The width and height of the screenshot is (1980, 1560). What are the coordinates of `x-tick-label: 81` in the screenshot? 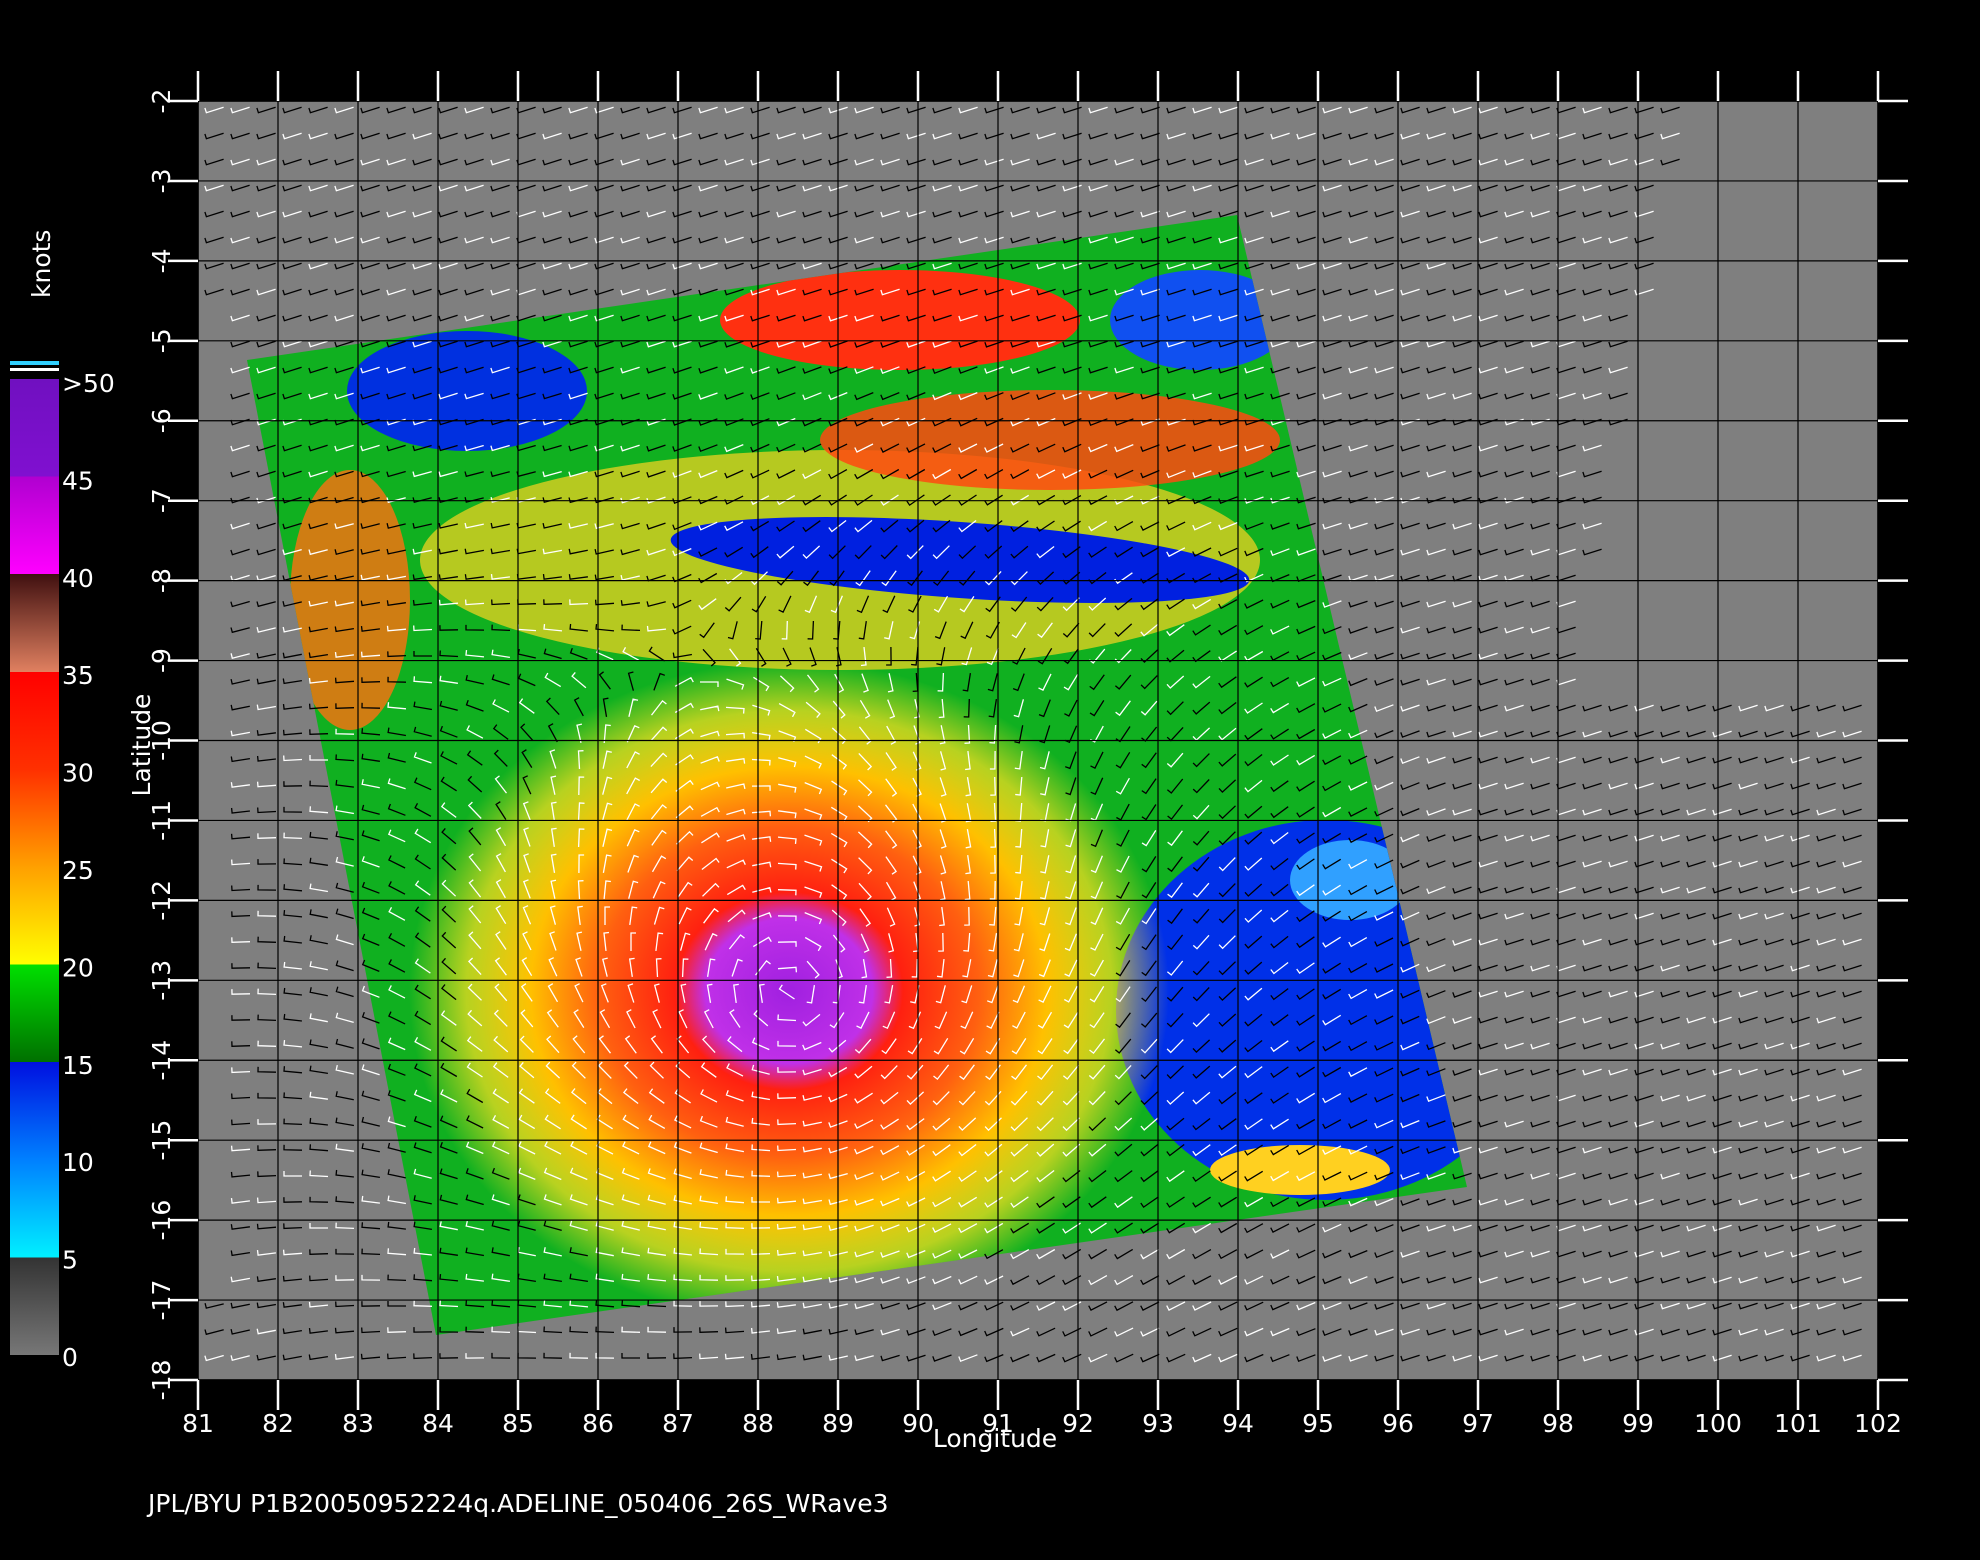 It's located at (198, 1423).